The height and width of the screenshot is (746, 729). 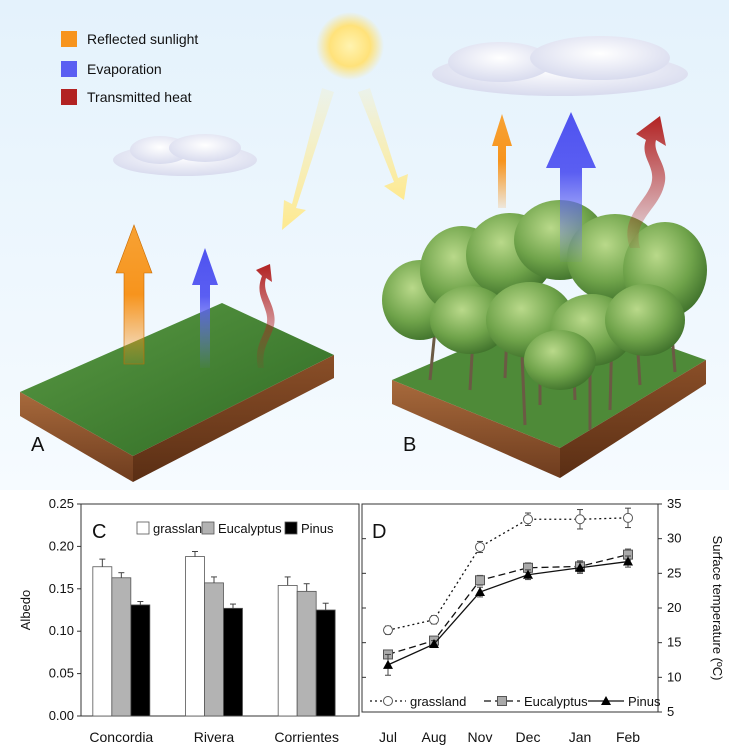 I want to click on y-tick-label: 0.20, so click(x=61, y=545).